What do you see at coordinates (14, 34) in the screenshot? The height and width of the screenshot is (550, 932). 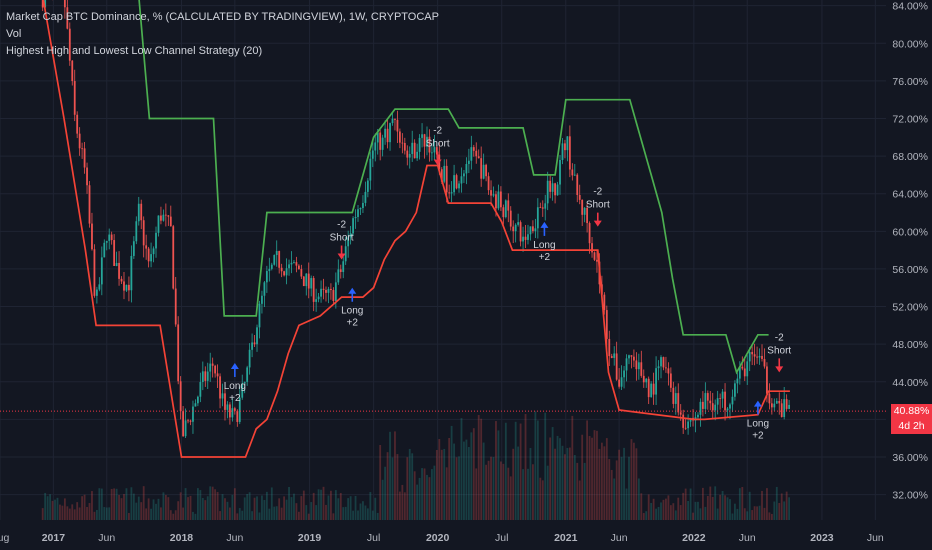 I see `volume-indicator-label: Vol` at bounding box center [14, 34].